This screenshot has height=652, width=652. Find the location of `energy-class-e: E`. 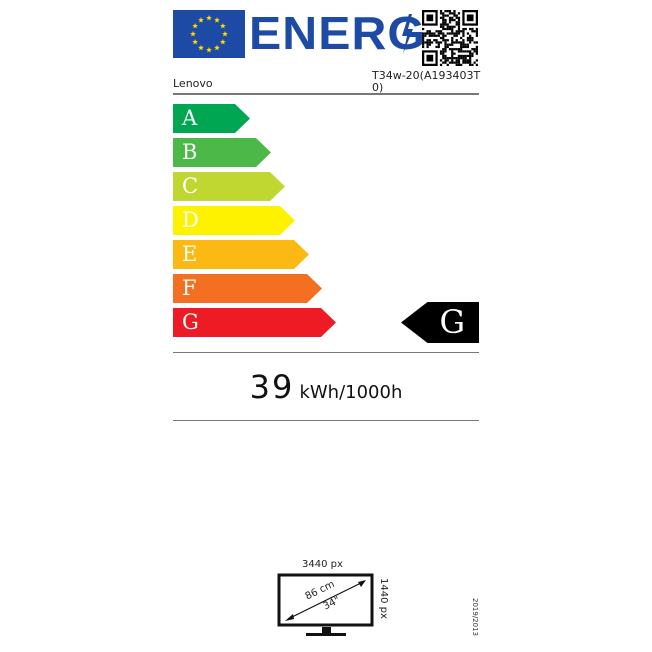

energy-class-e: E is located at coordinates (241, 254).